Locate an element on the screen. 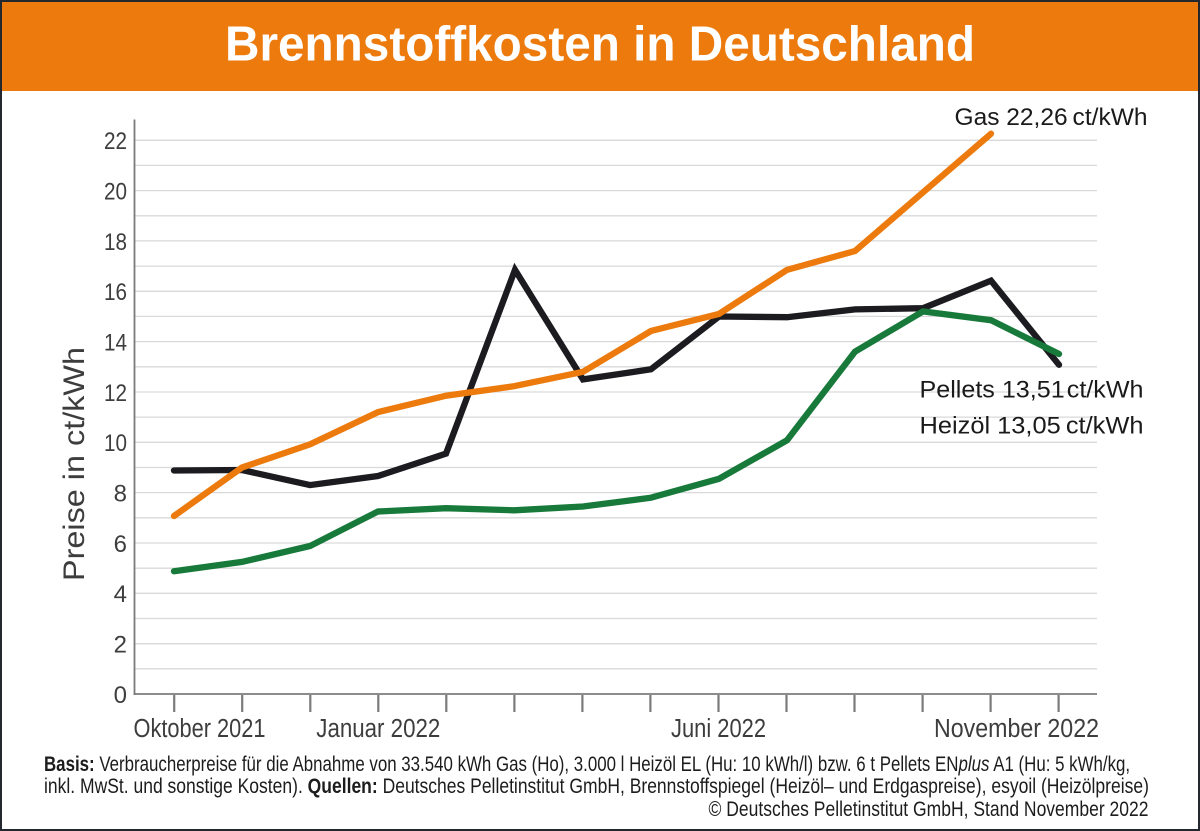 This screenshot has height=831, width=1200. svg-text: 20 is located at coordinates (115, 192).